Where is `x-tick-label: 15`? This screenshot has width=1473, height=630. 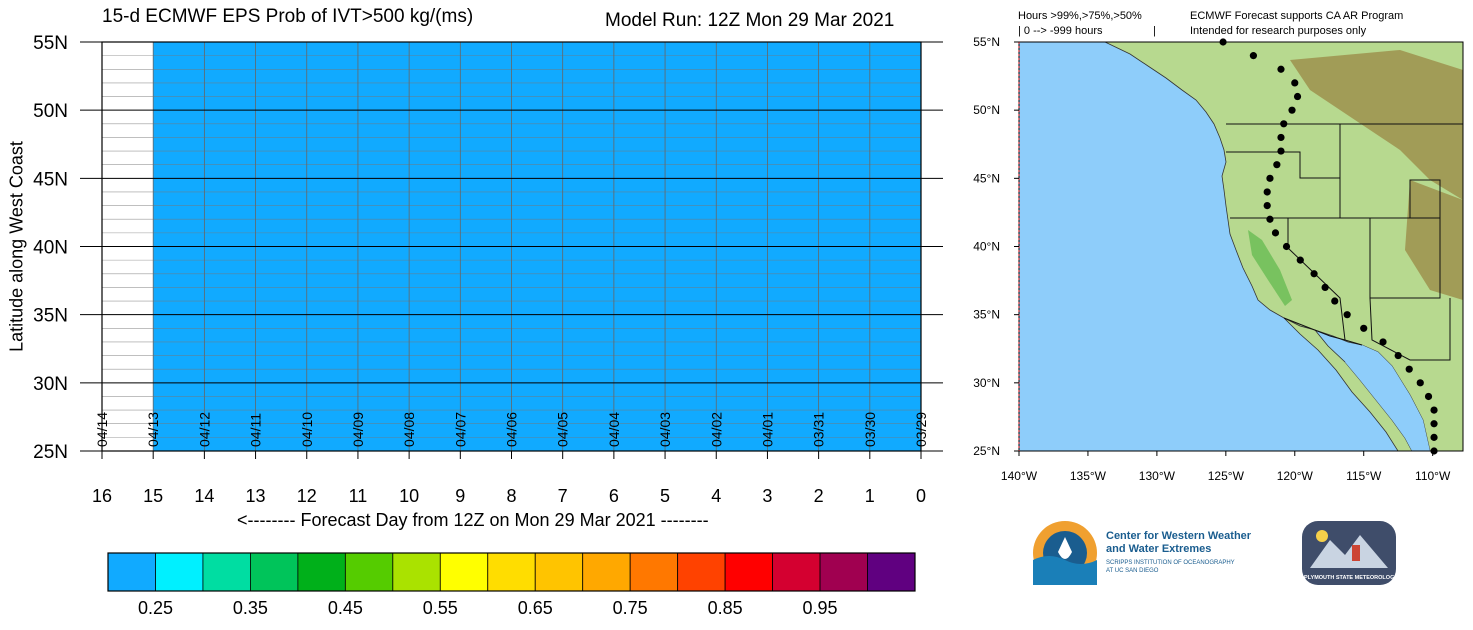
x-tick-label: 15 is located at coordinates (153, 496).